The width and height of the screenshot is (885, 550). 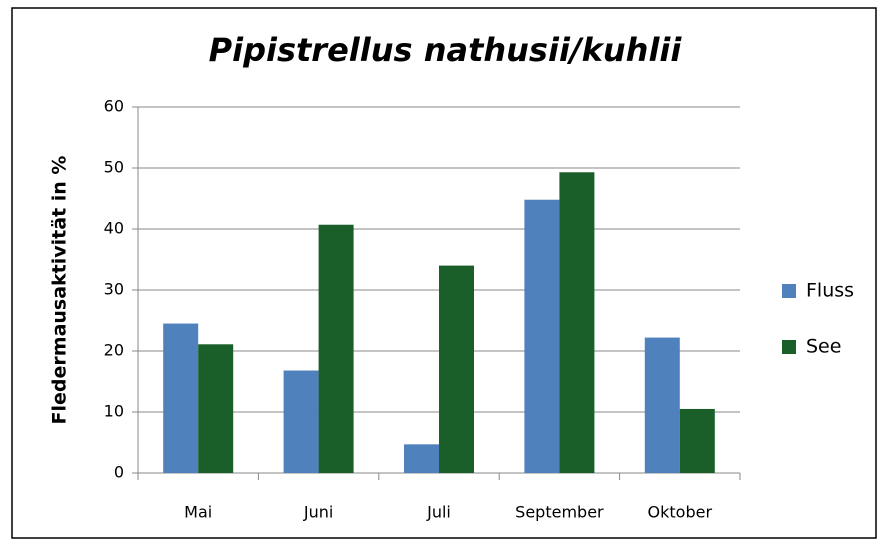 What do you see at coordinates (114, 106) in the screenshot?
I see `y-tick-label: 60` at bounding box center [114, 106].